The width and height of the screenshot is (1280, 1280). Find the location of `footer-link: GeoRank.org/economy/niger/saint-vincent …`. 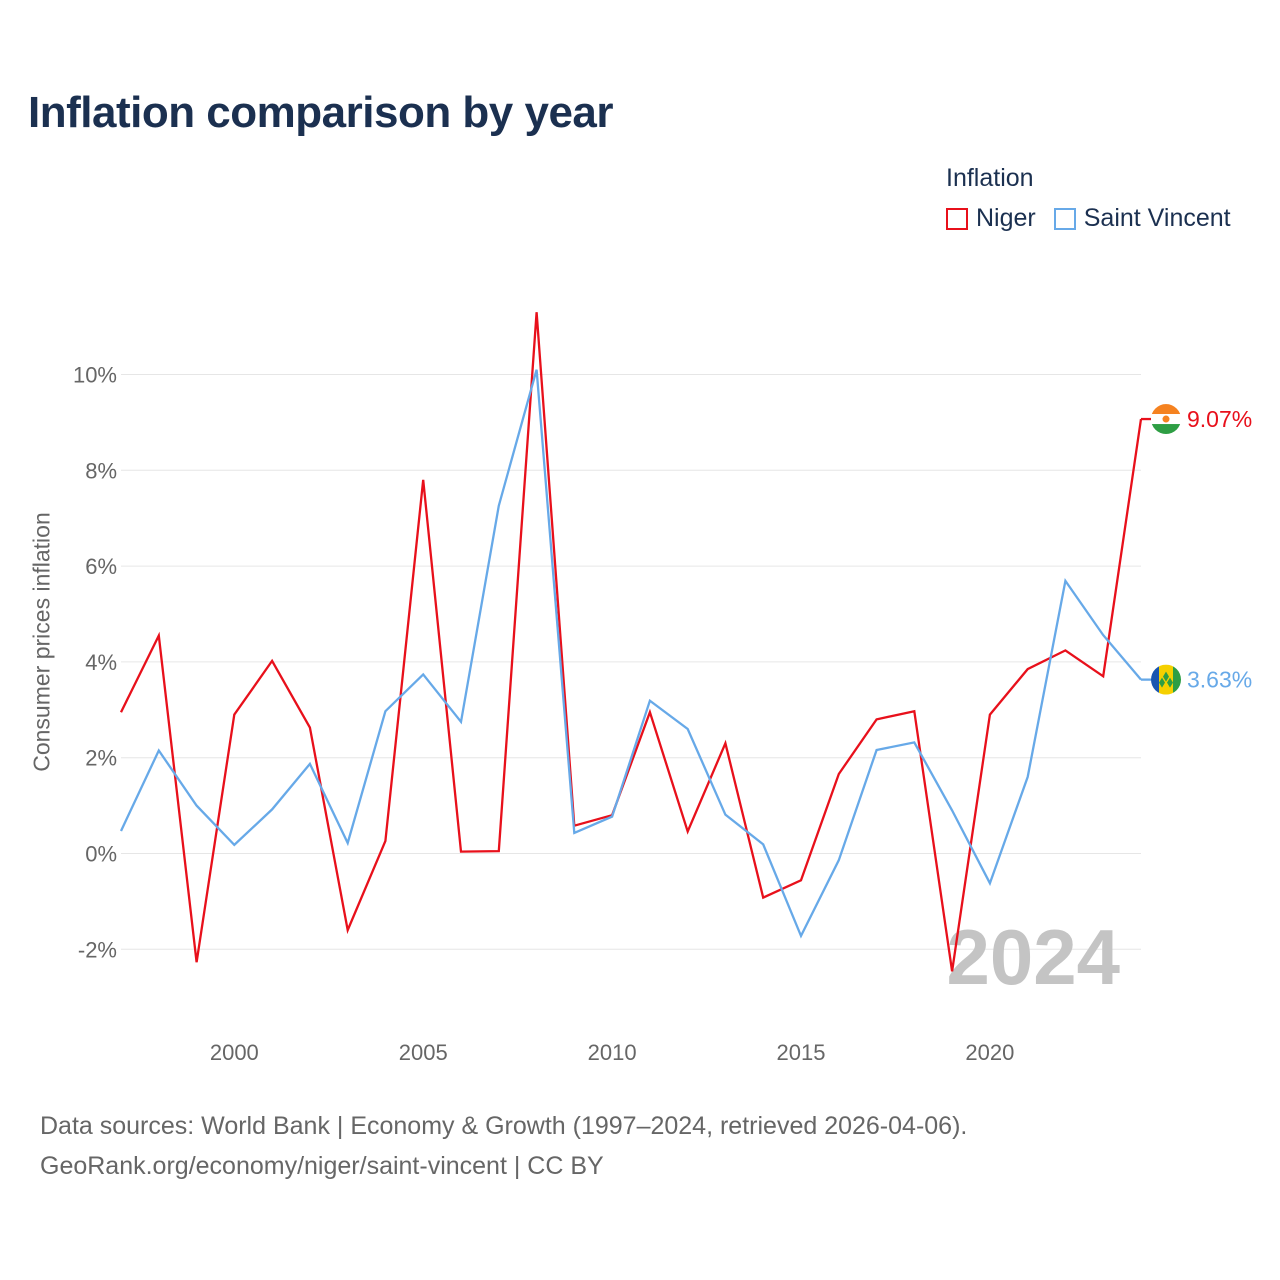

footer-link: GeoRank.org/economy/niger/saint-vincent … is located at coordinates (322, 1166).